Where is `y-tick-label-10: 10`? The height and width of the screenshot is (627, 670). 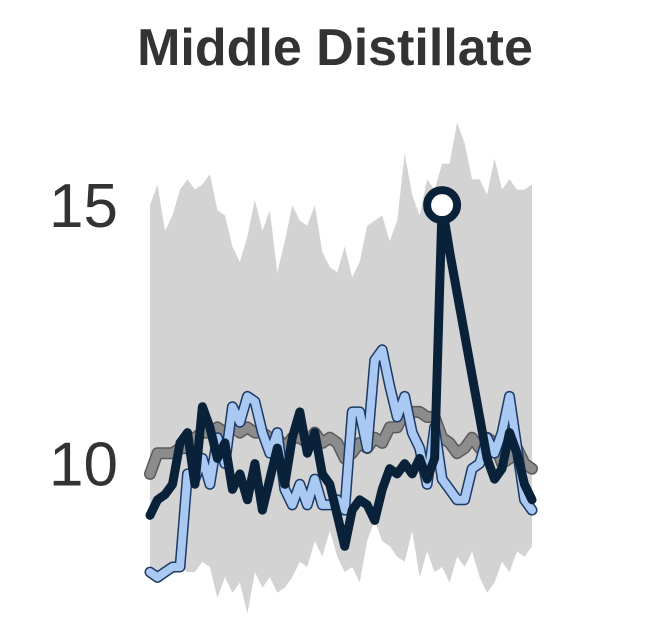 y-tick-label-10: 10 is located at coordinates (83, 465).